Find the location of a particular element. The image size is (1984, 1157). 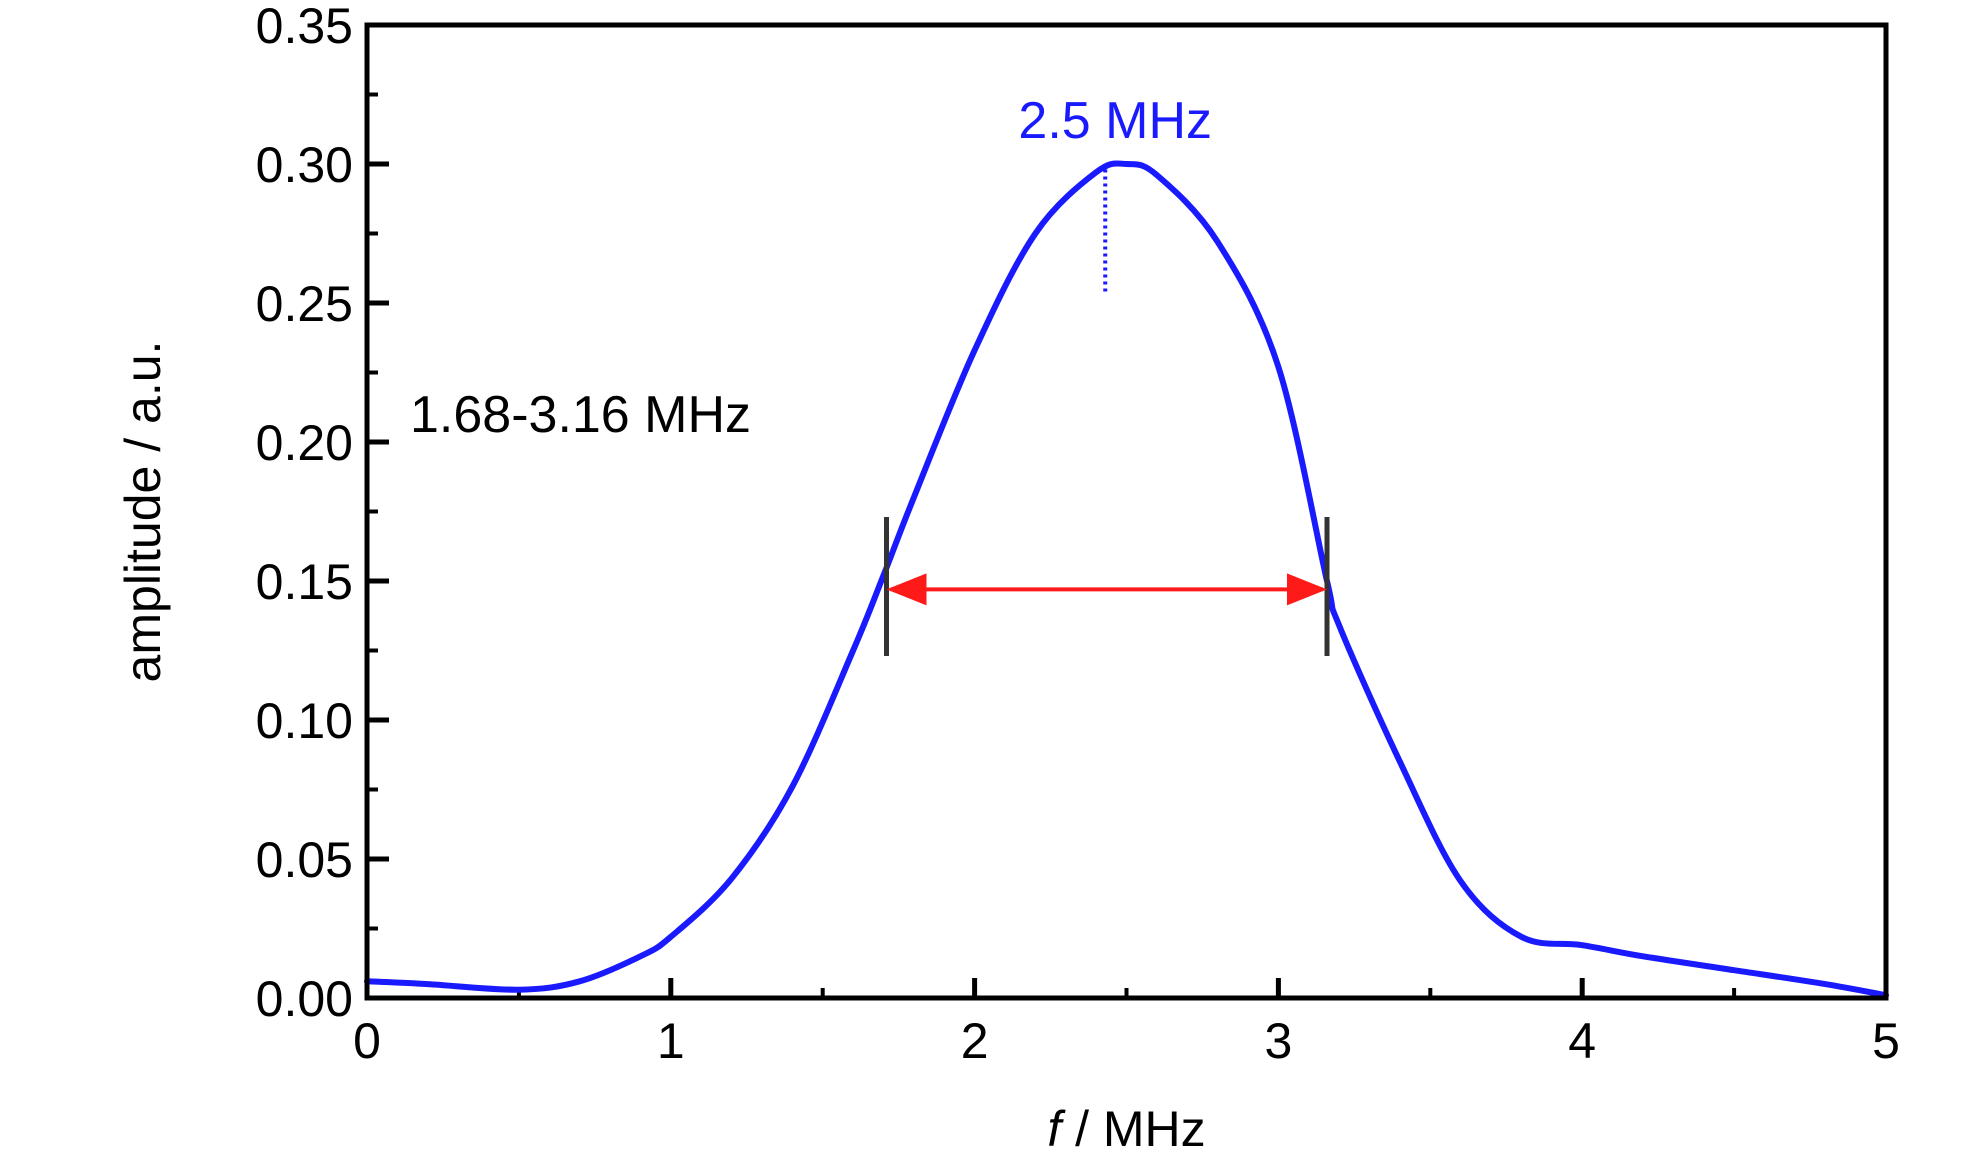

y-tick-label: 0.00 is located at coordinates (304, 999).